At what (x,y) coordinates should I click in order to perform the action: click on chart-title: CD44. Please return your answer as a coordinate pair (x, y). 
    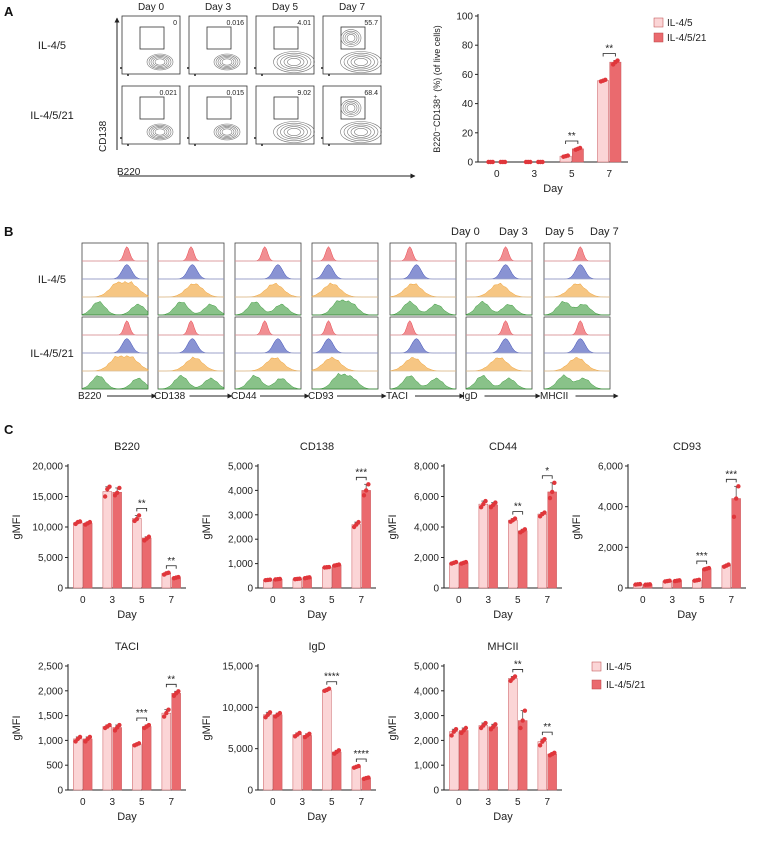
    Looking at the image, I should click on (503, 447).